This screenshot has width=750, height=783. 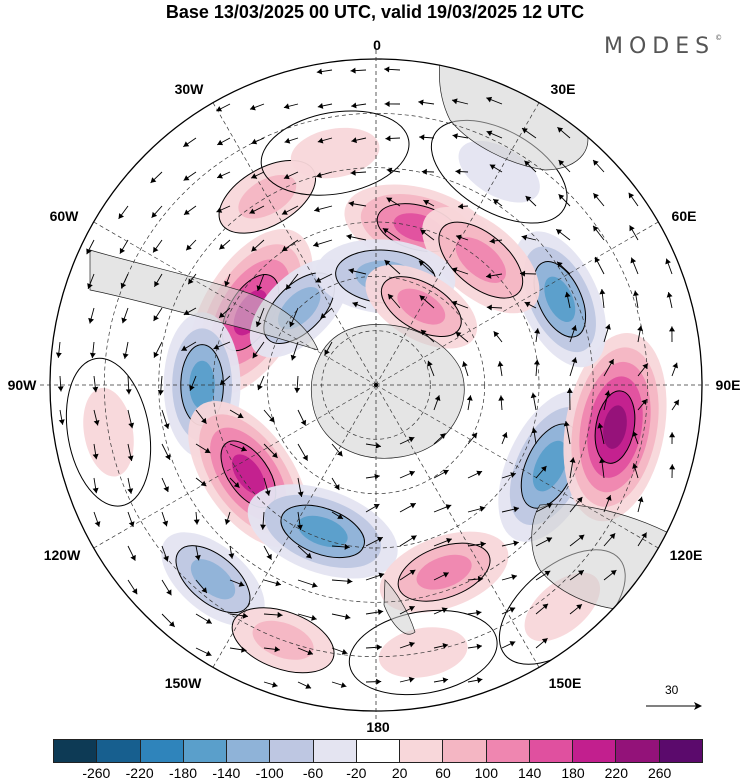 What do you see at coordinates (686, 555) in the screenshot?
I see `lon-label-120e: 120E` at bounding box center [686, 555].